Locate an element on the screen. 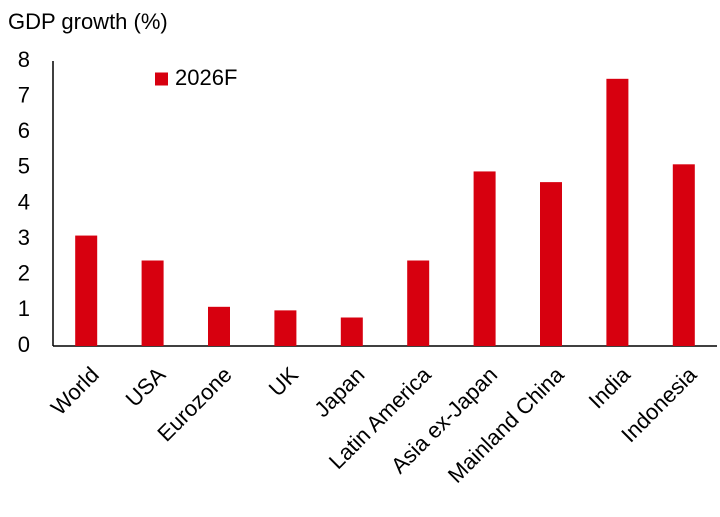 Image resolution: width=720 pixels, height=517 pixels. y-tick-label: 7 is located at coordinates (24, 94).